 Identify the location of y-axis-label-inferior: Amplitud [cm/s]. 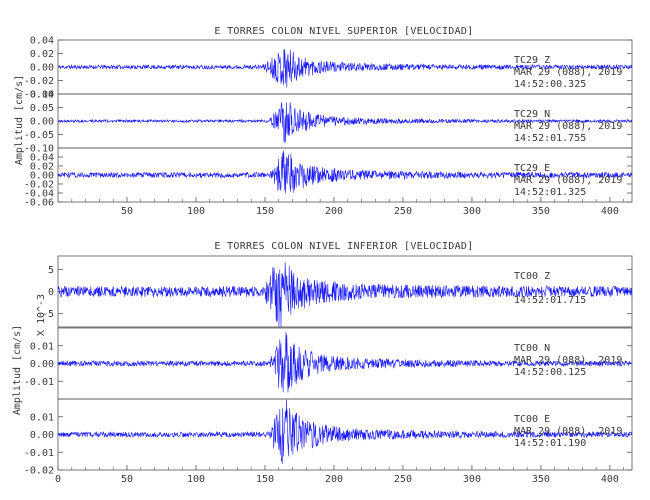
(17, 370).